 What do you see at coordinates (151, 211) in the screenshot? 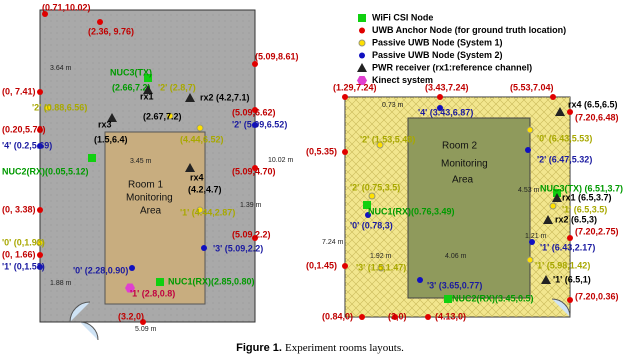
I see `room1-label: Area` at bounding box center [151, 211].